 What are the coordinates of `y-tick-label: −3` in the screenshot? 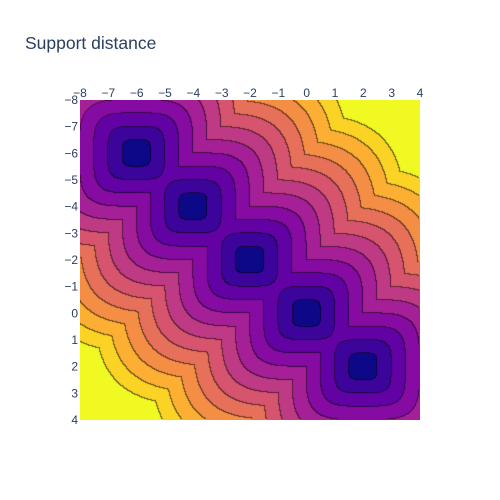 It's located at (71, 233).